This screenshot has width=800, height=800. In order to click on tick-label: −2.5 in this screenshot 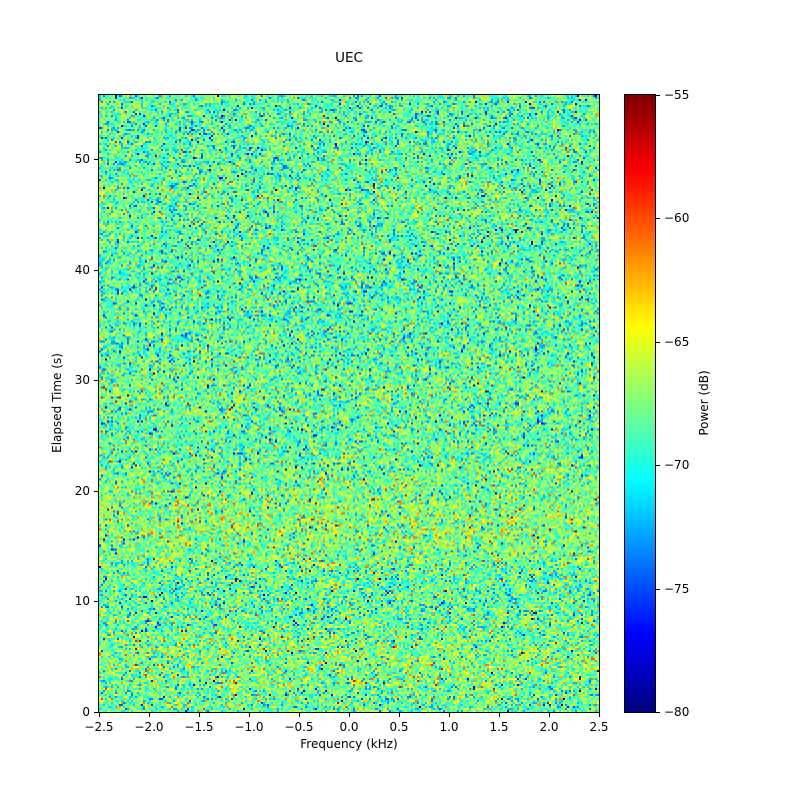, I will do `click(99, 727)`.